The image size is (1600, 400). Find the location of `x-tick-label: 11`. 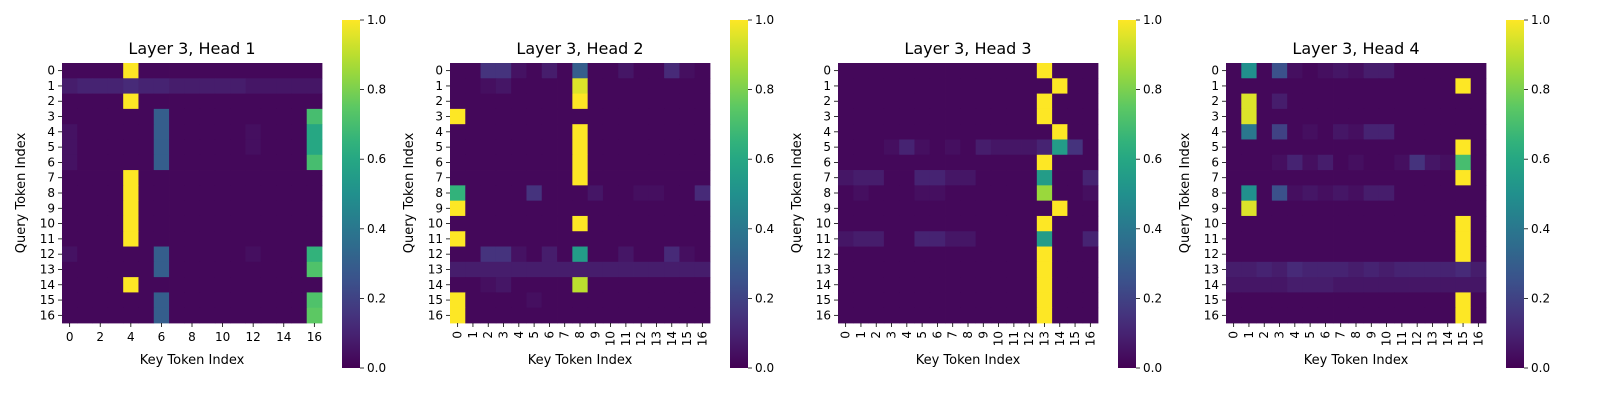

x-tick-label: 11 is located at coordinates (626, 338).